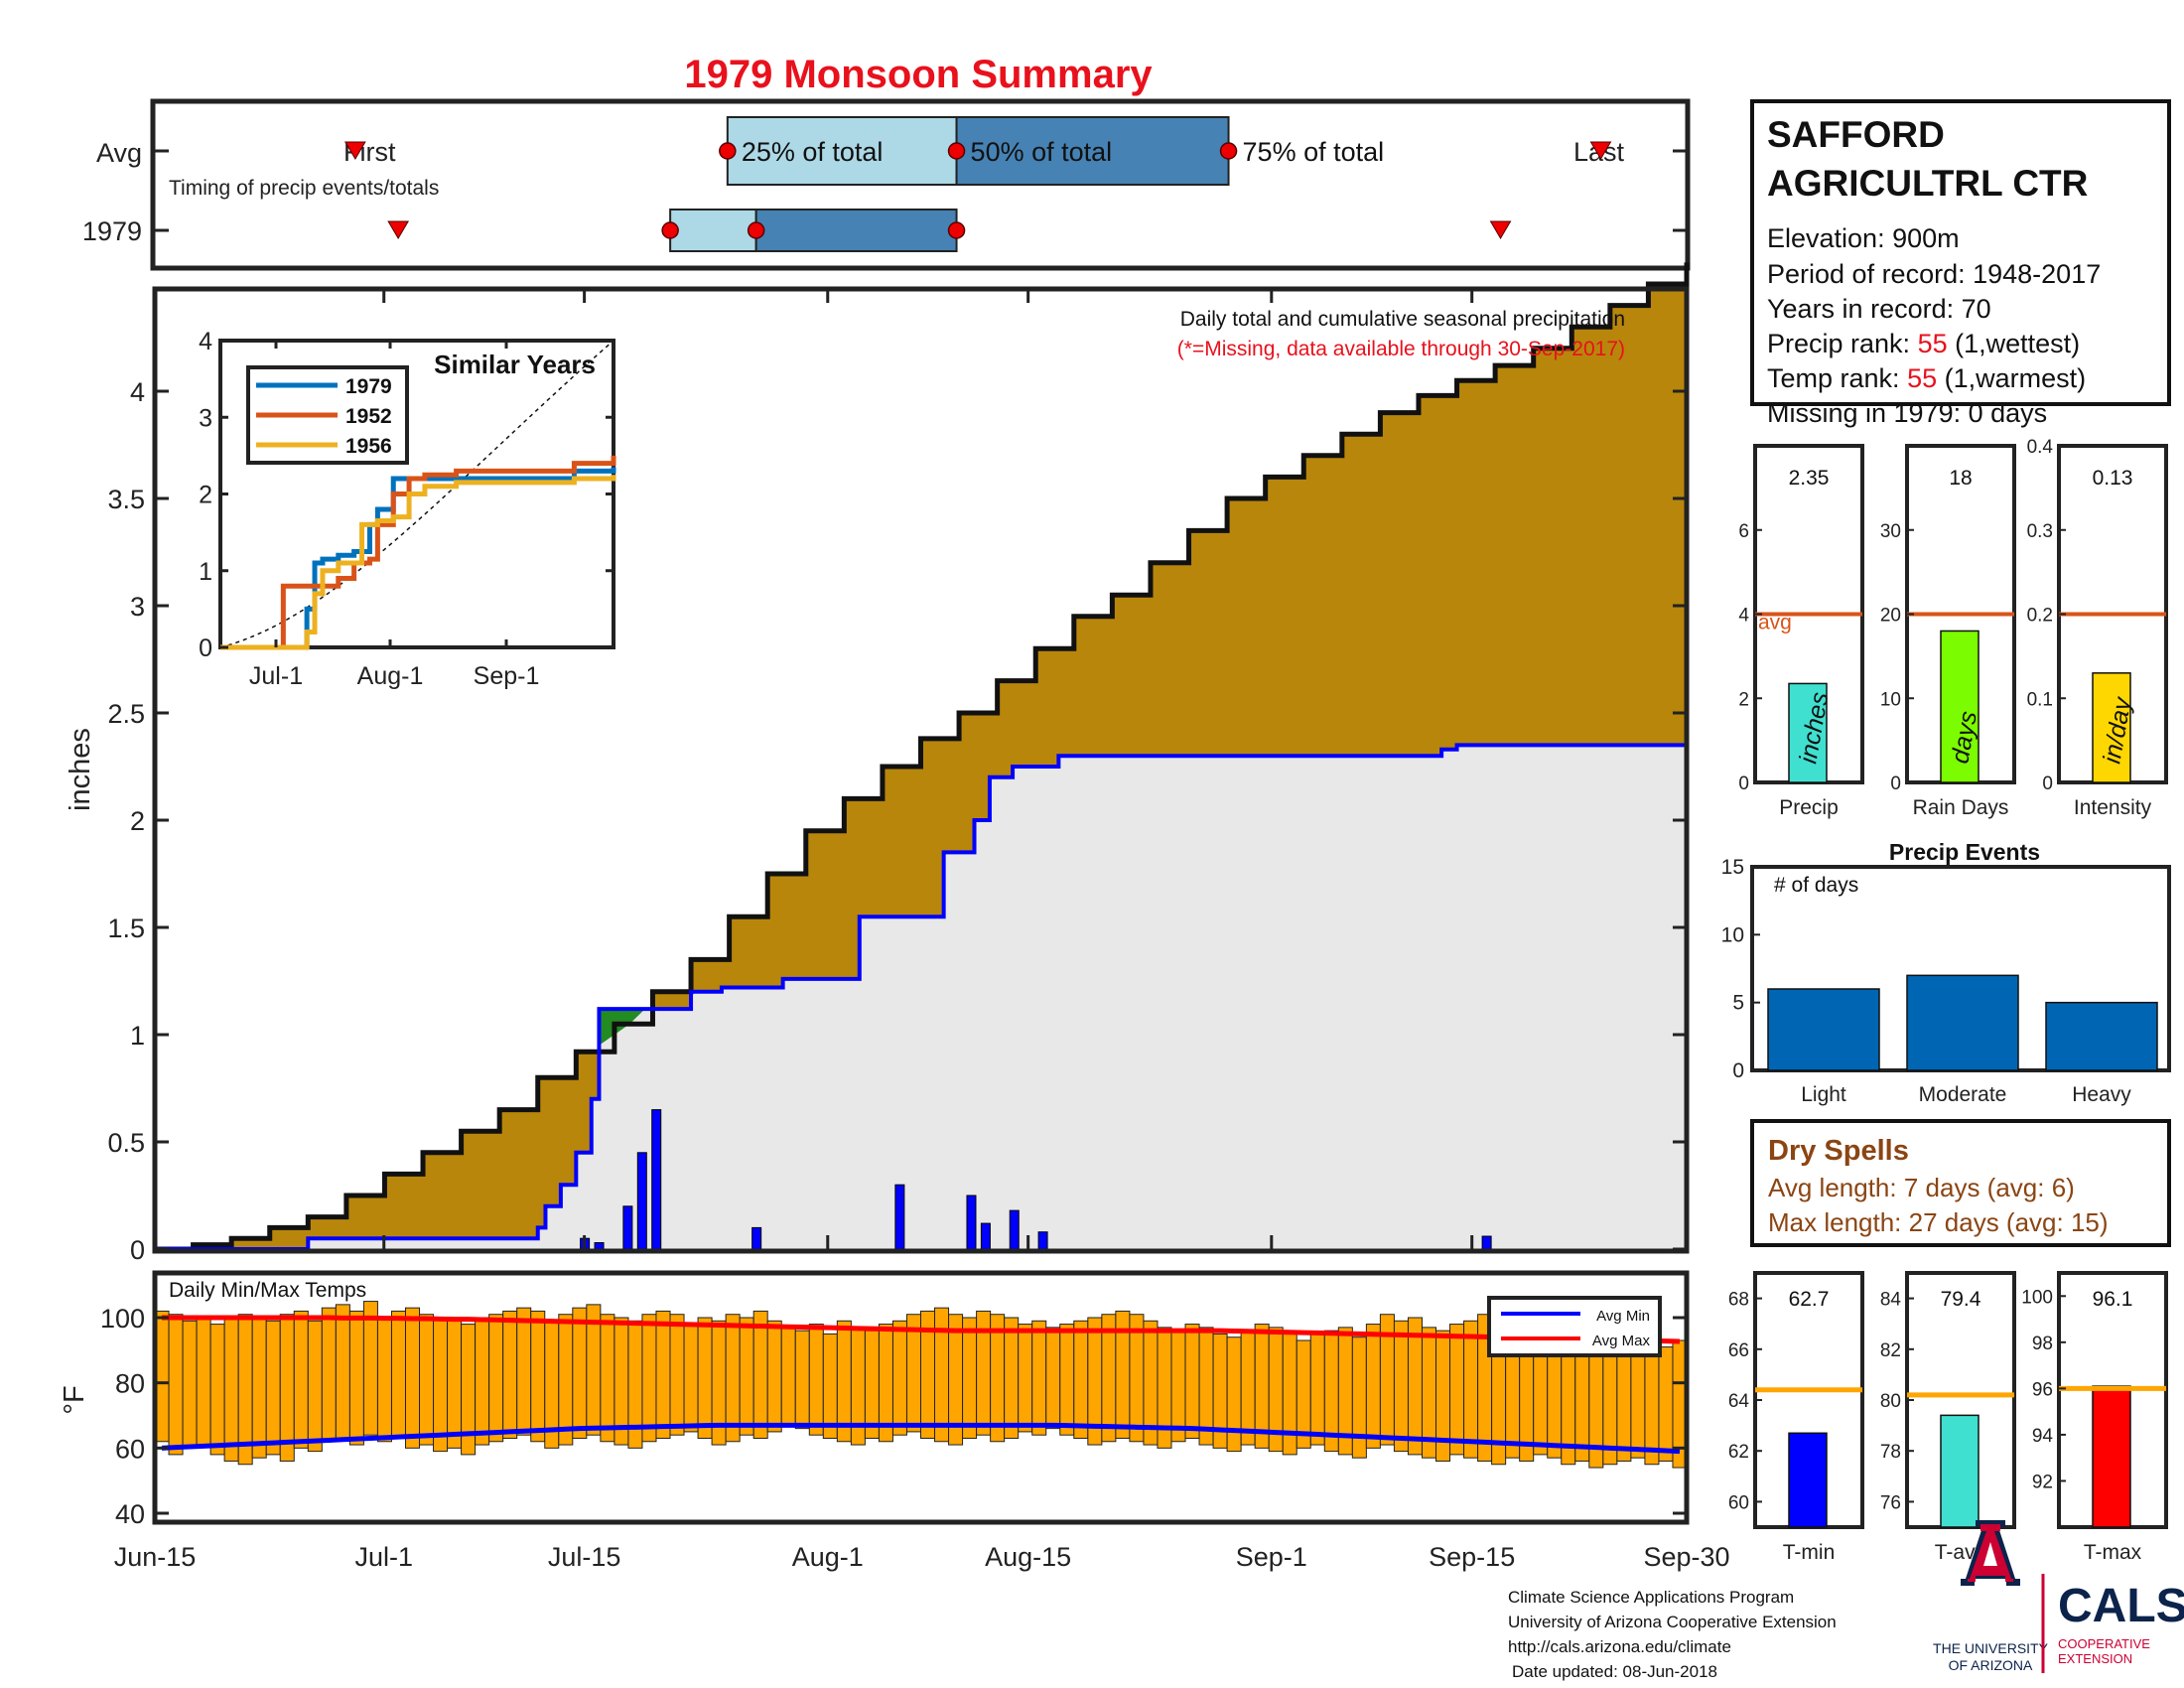  Describe the element at coordinates (918, 74) in the screenshot. I see `page-title: 1979 Monsoon Summary` at that location.